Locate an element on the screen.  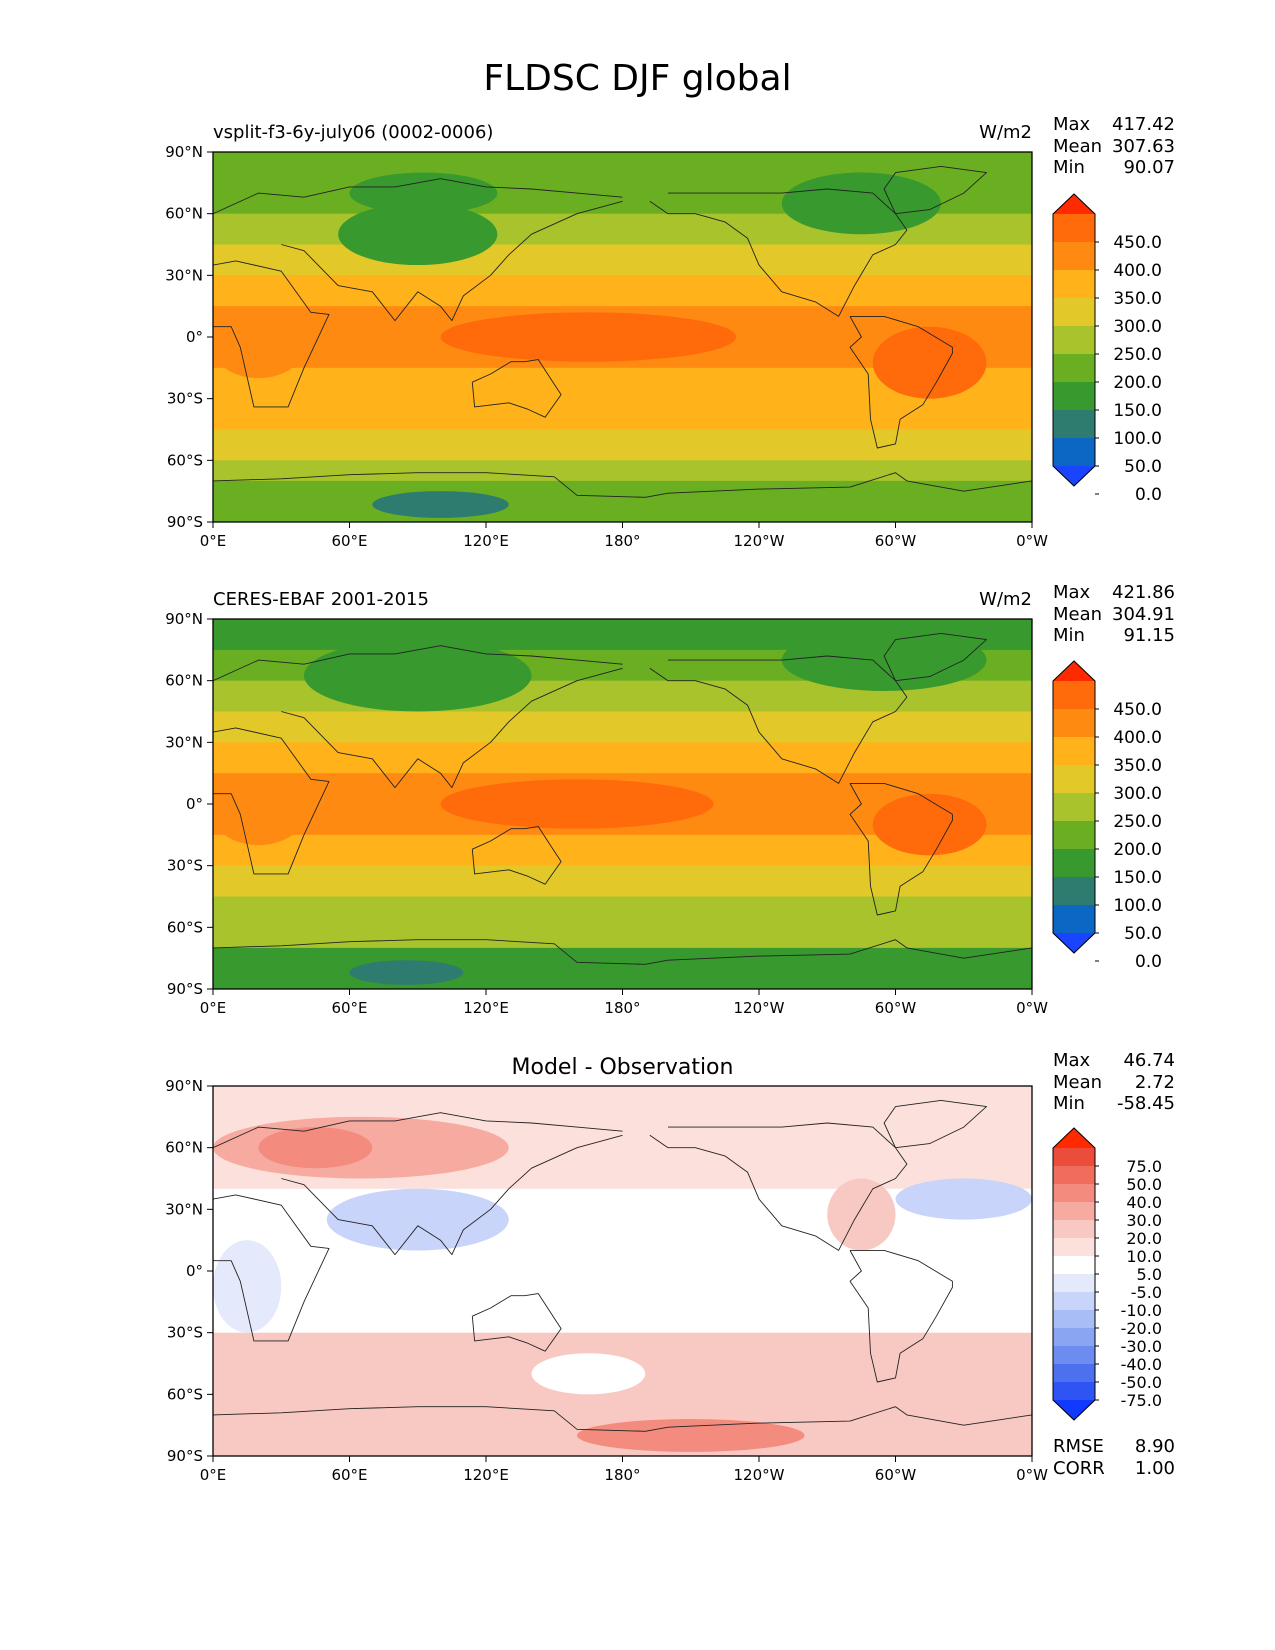
rmse-value: 8.90 is located at coordinates (1154, 1446).